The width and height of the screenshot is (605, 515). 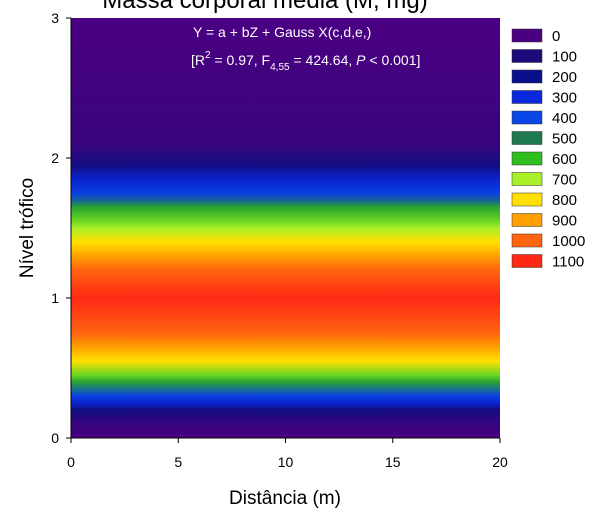 I want to click on x-axis-ticks: 0 5 10 15 20, so click(x=287, y=454).